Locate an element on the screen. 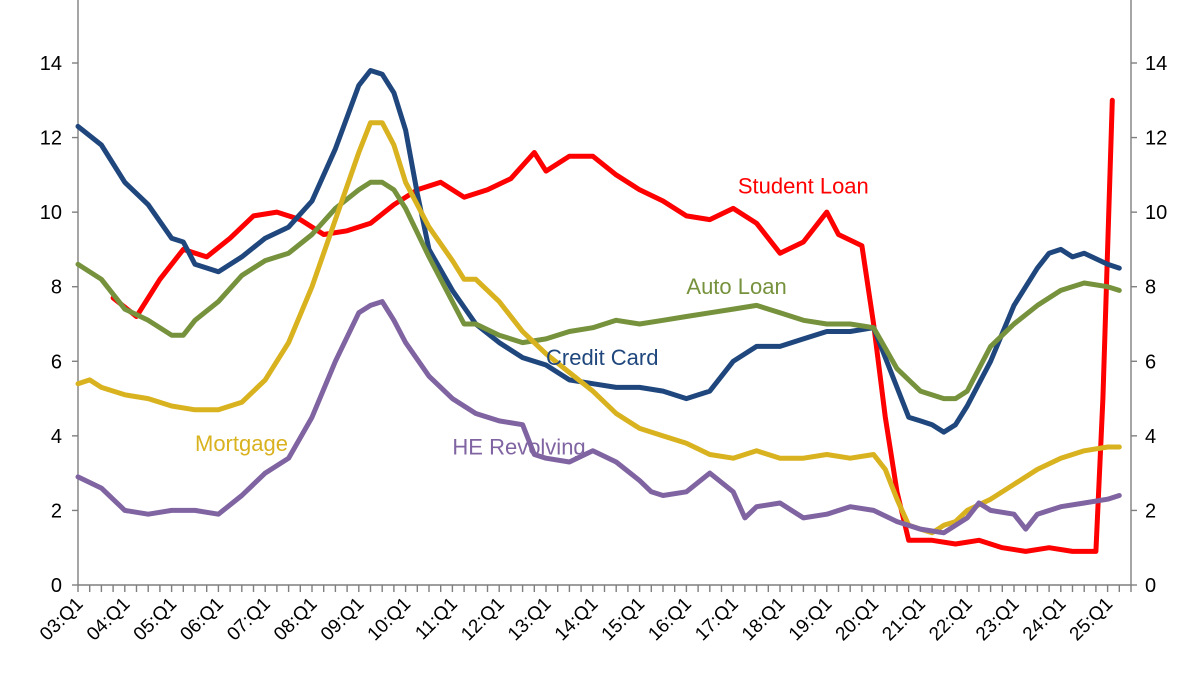  x-tick-label: 06:Q1 is located at coordinates (201, 619).